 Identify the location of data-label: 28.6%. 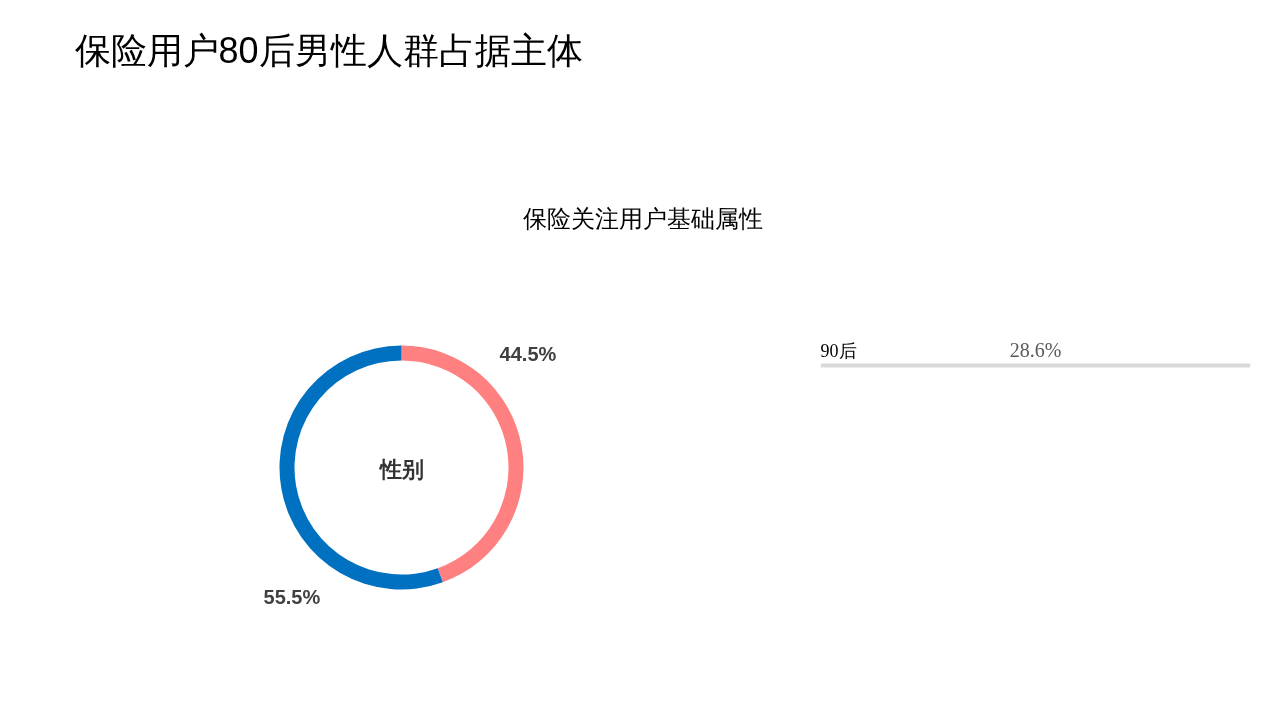
(1035, 349).